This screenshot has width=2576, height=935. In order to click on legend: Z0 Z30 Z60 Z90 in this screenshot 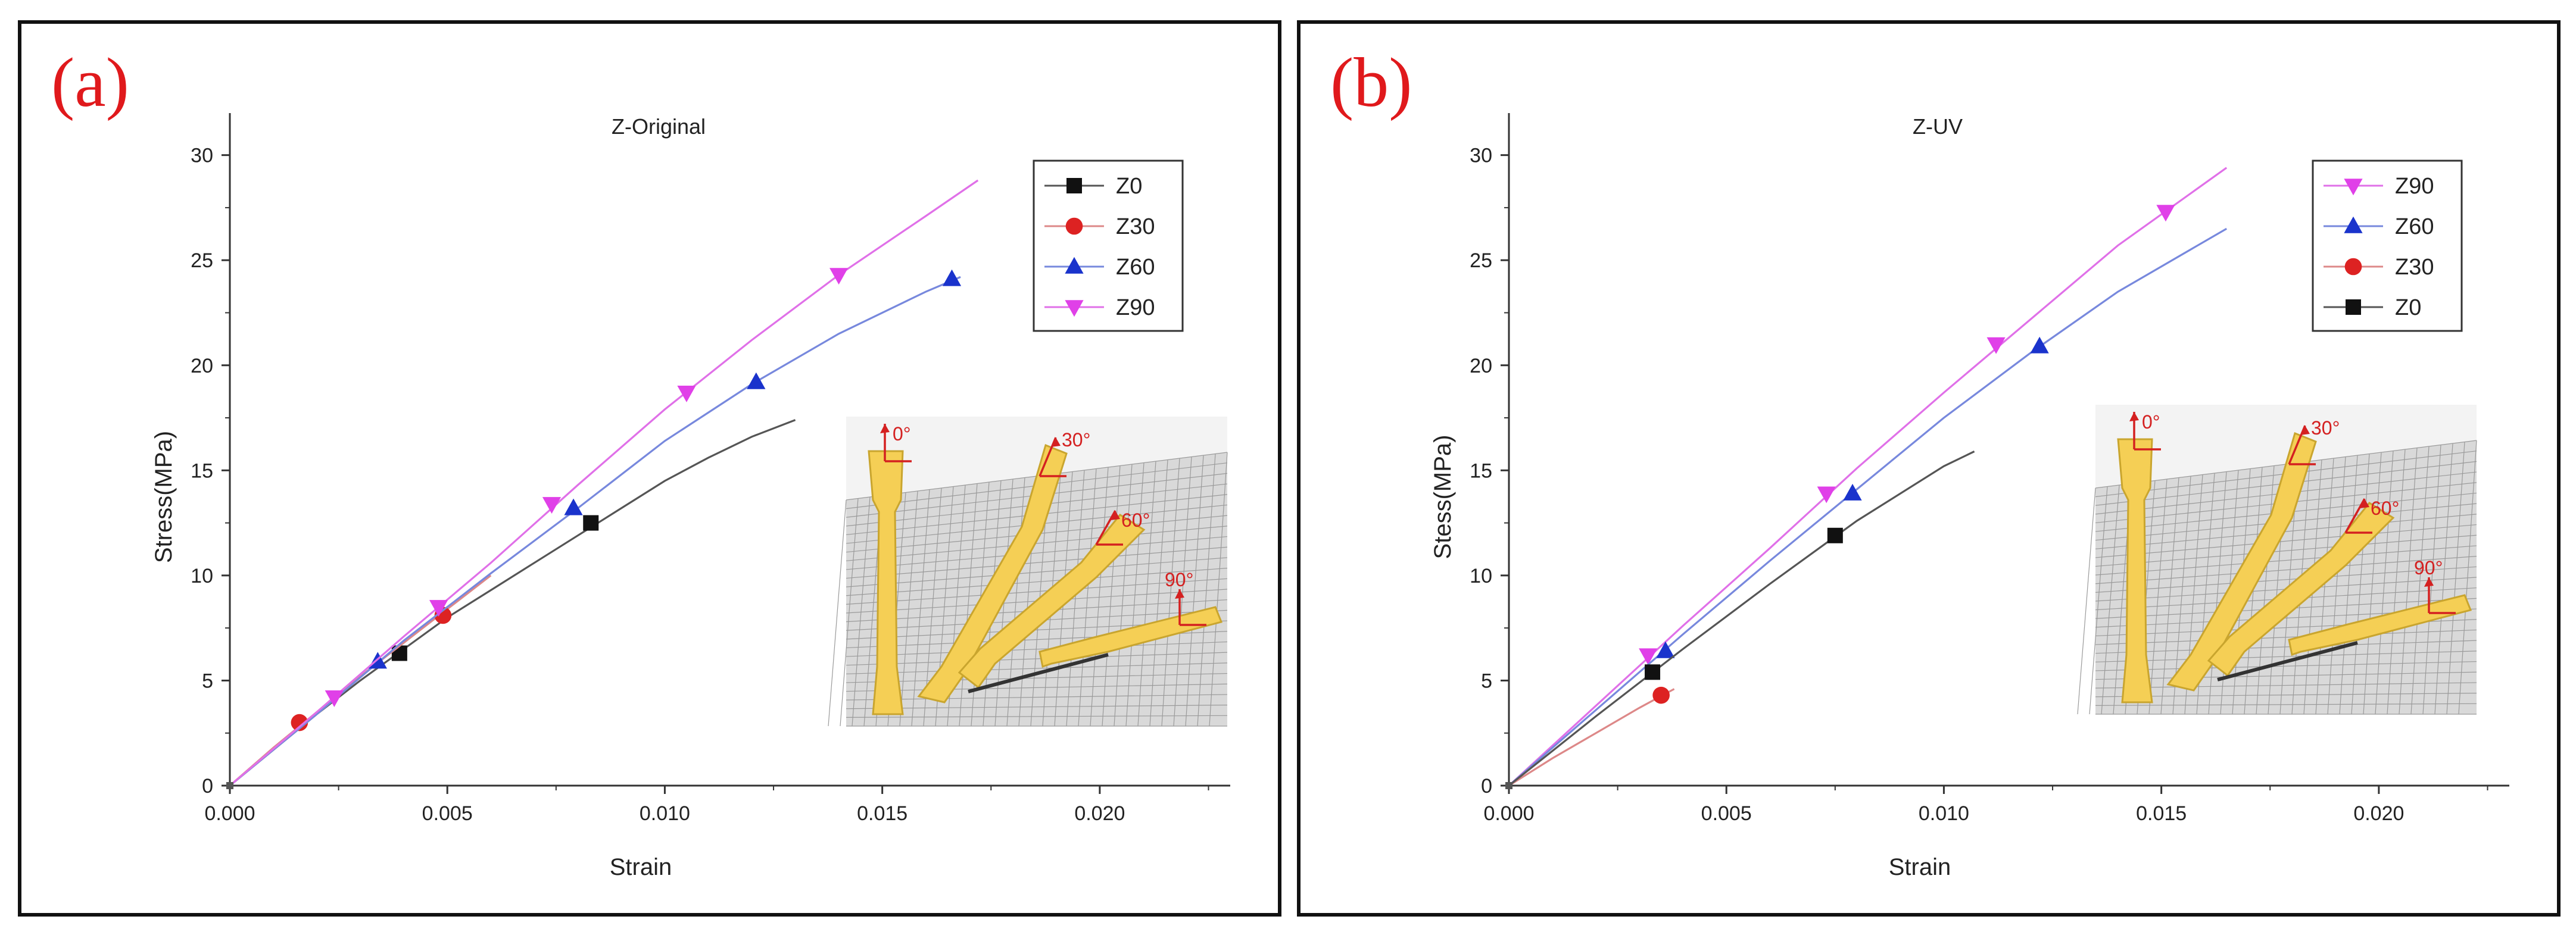, I will do `click(1108, 246)`.